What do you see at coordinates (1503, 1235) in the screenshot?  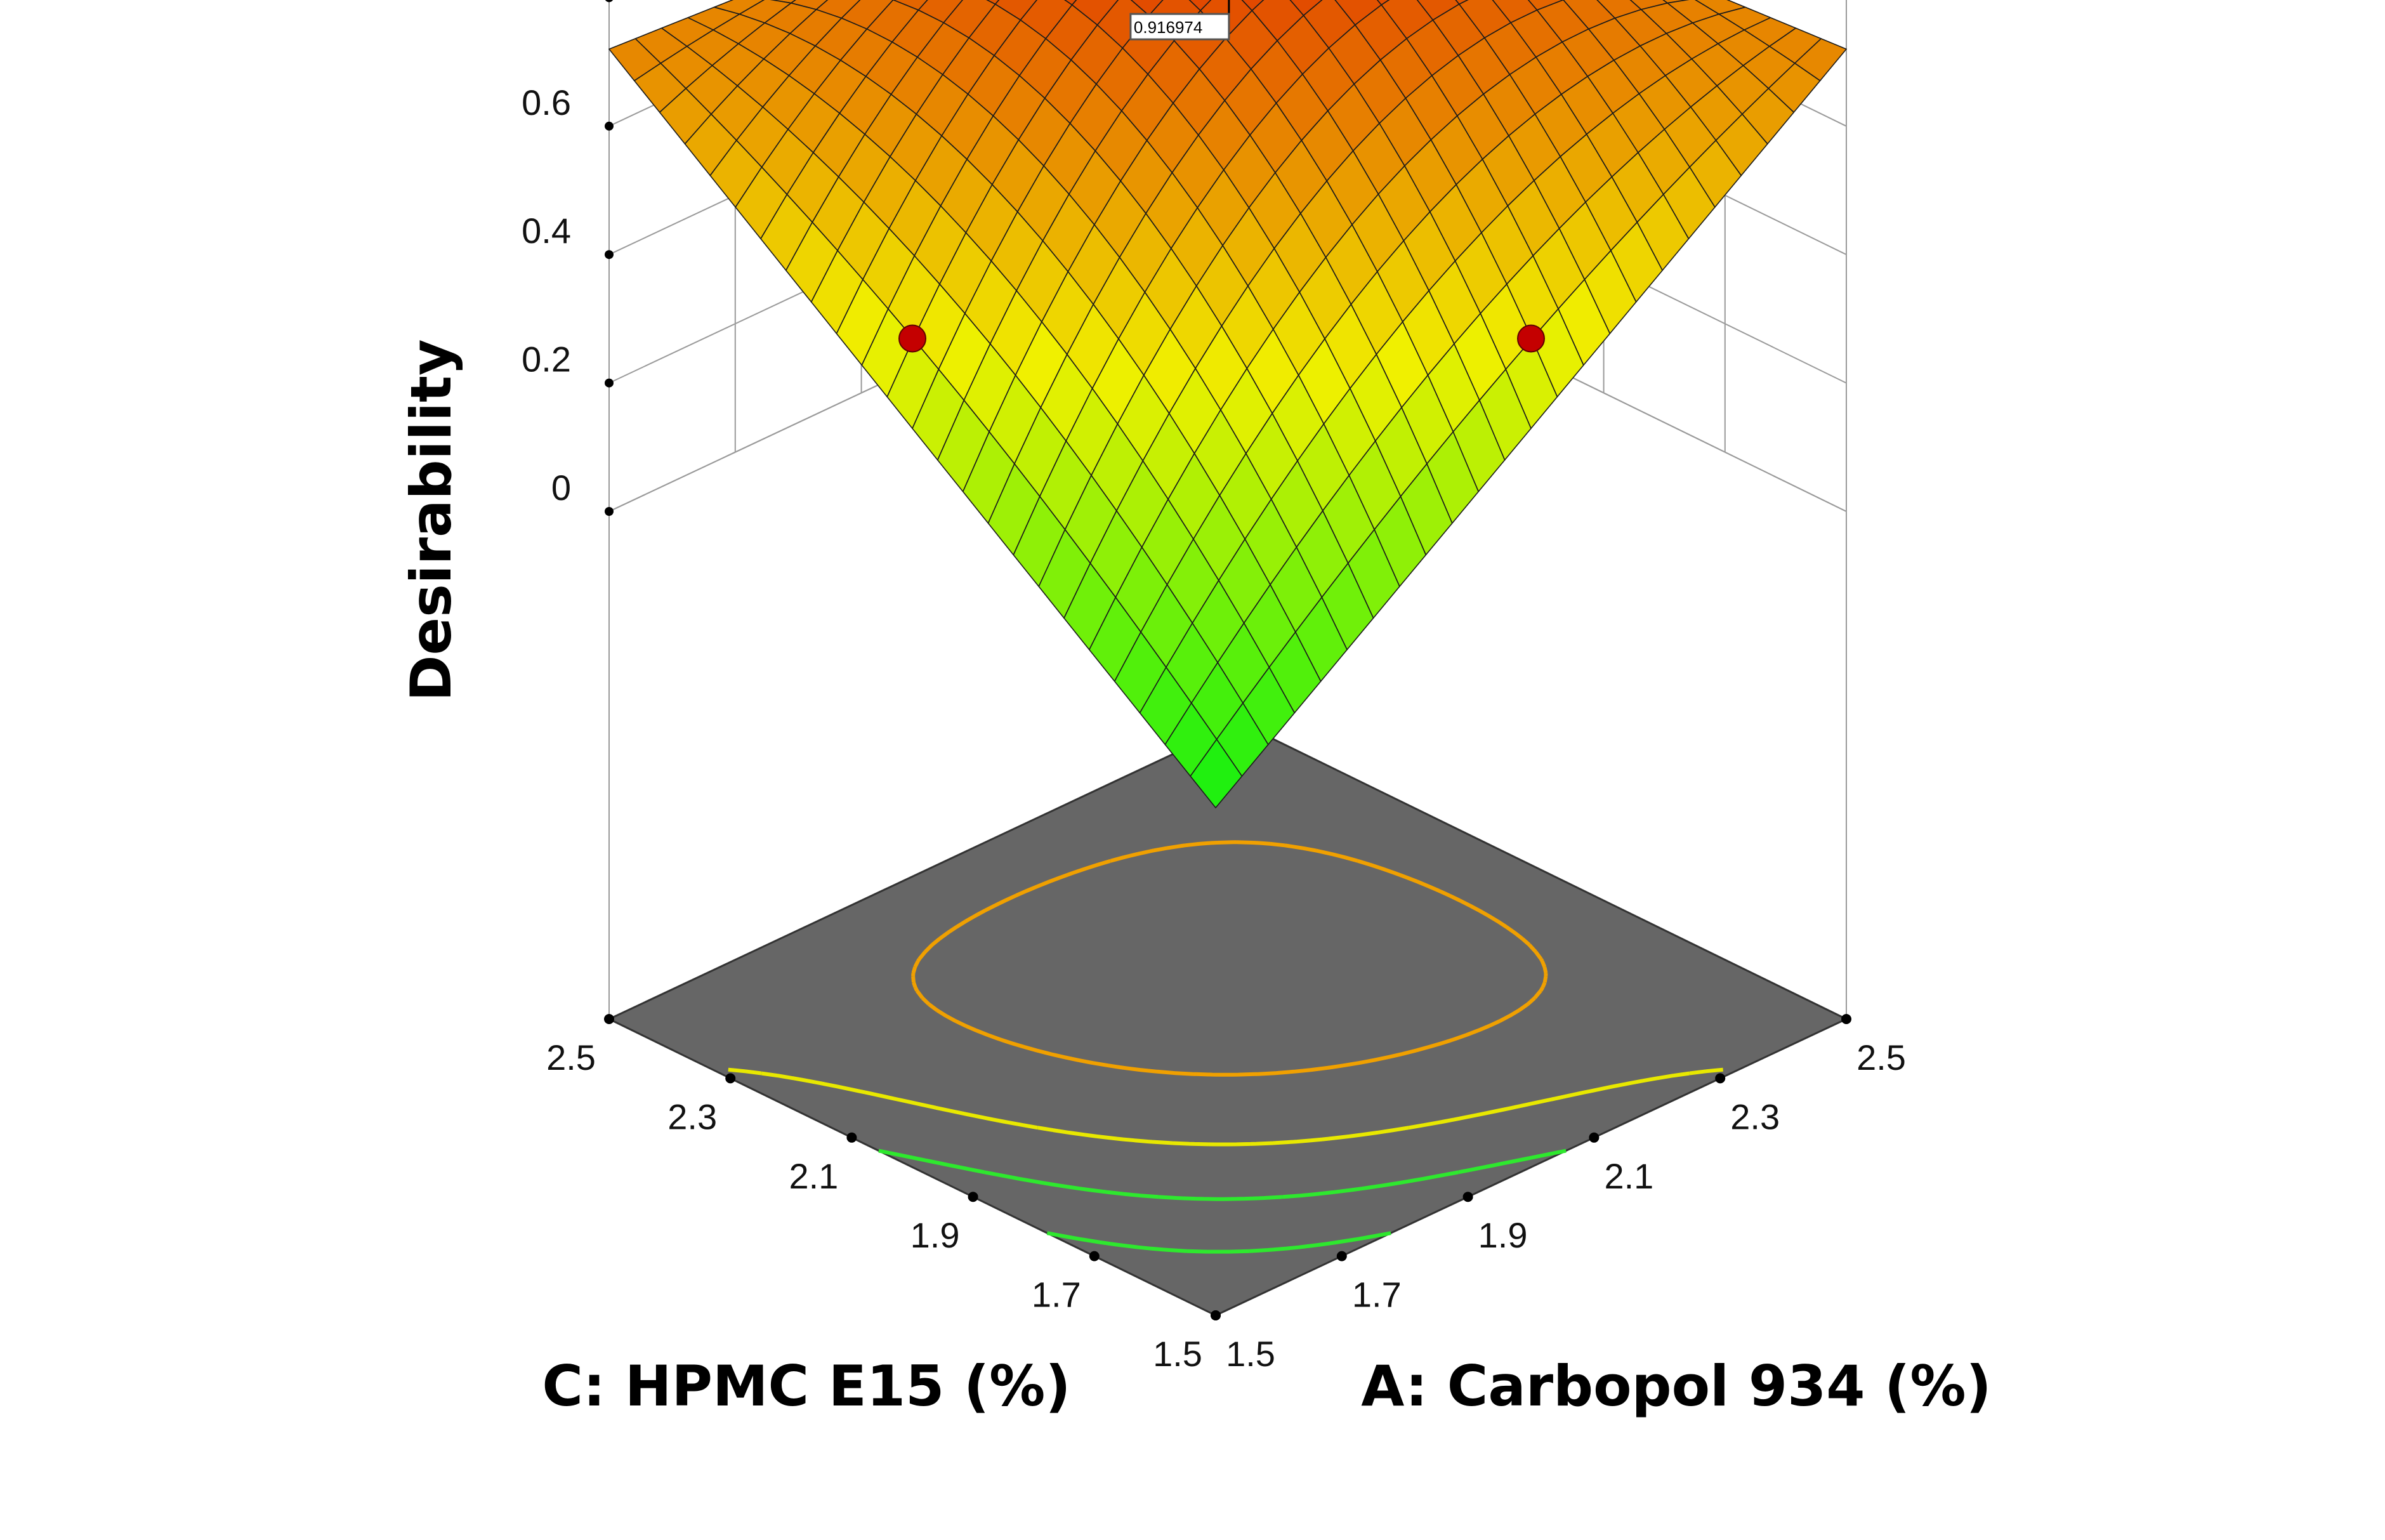 I see `x-tick-label: 1.9` at bounding box center [1503, 1235].